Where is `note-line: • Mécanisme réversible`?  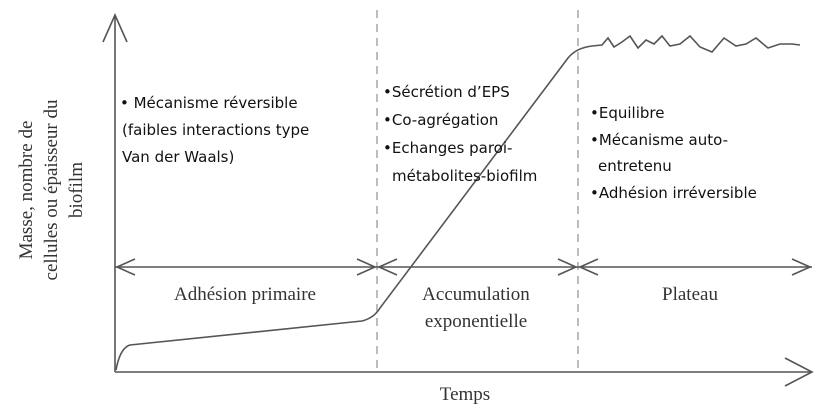
note-line: • Mécanisme réversible is located at coordinates (209, 103).